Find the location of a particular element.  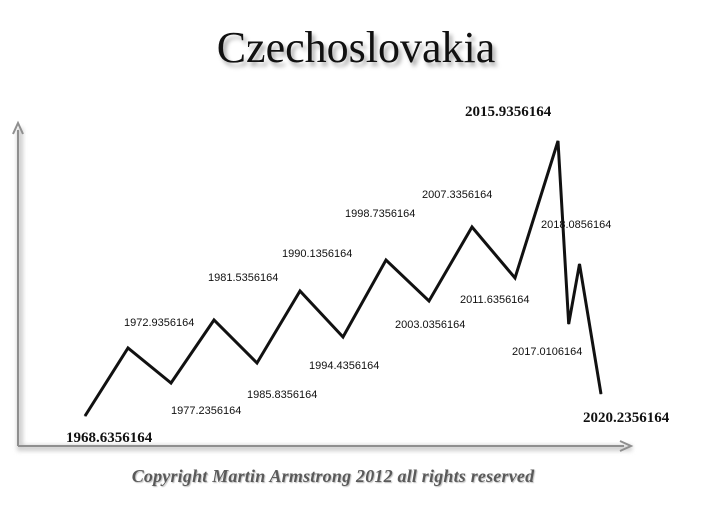

data-label: 1998.7356164 is located at coordinates (380, 214).